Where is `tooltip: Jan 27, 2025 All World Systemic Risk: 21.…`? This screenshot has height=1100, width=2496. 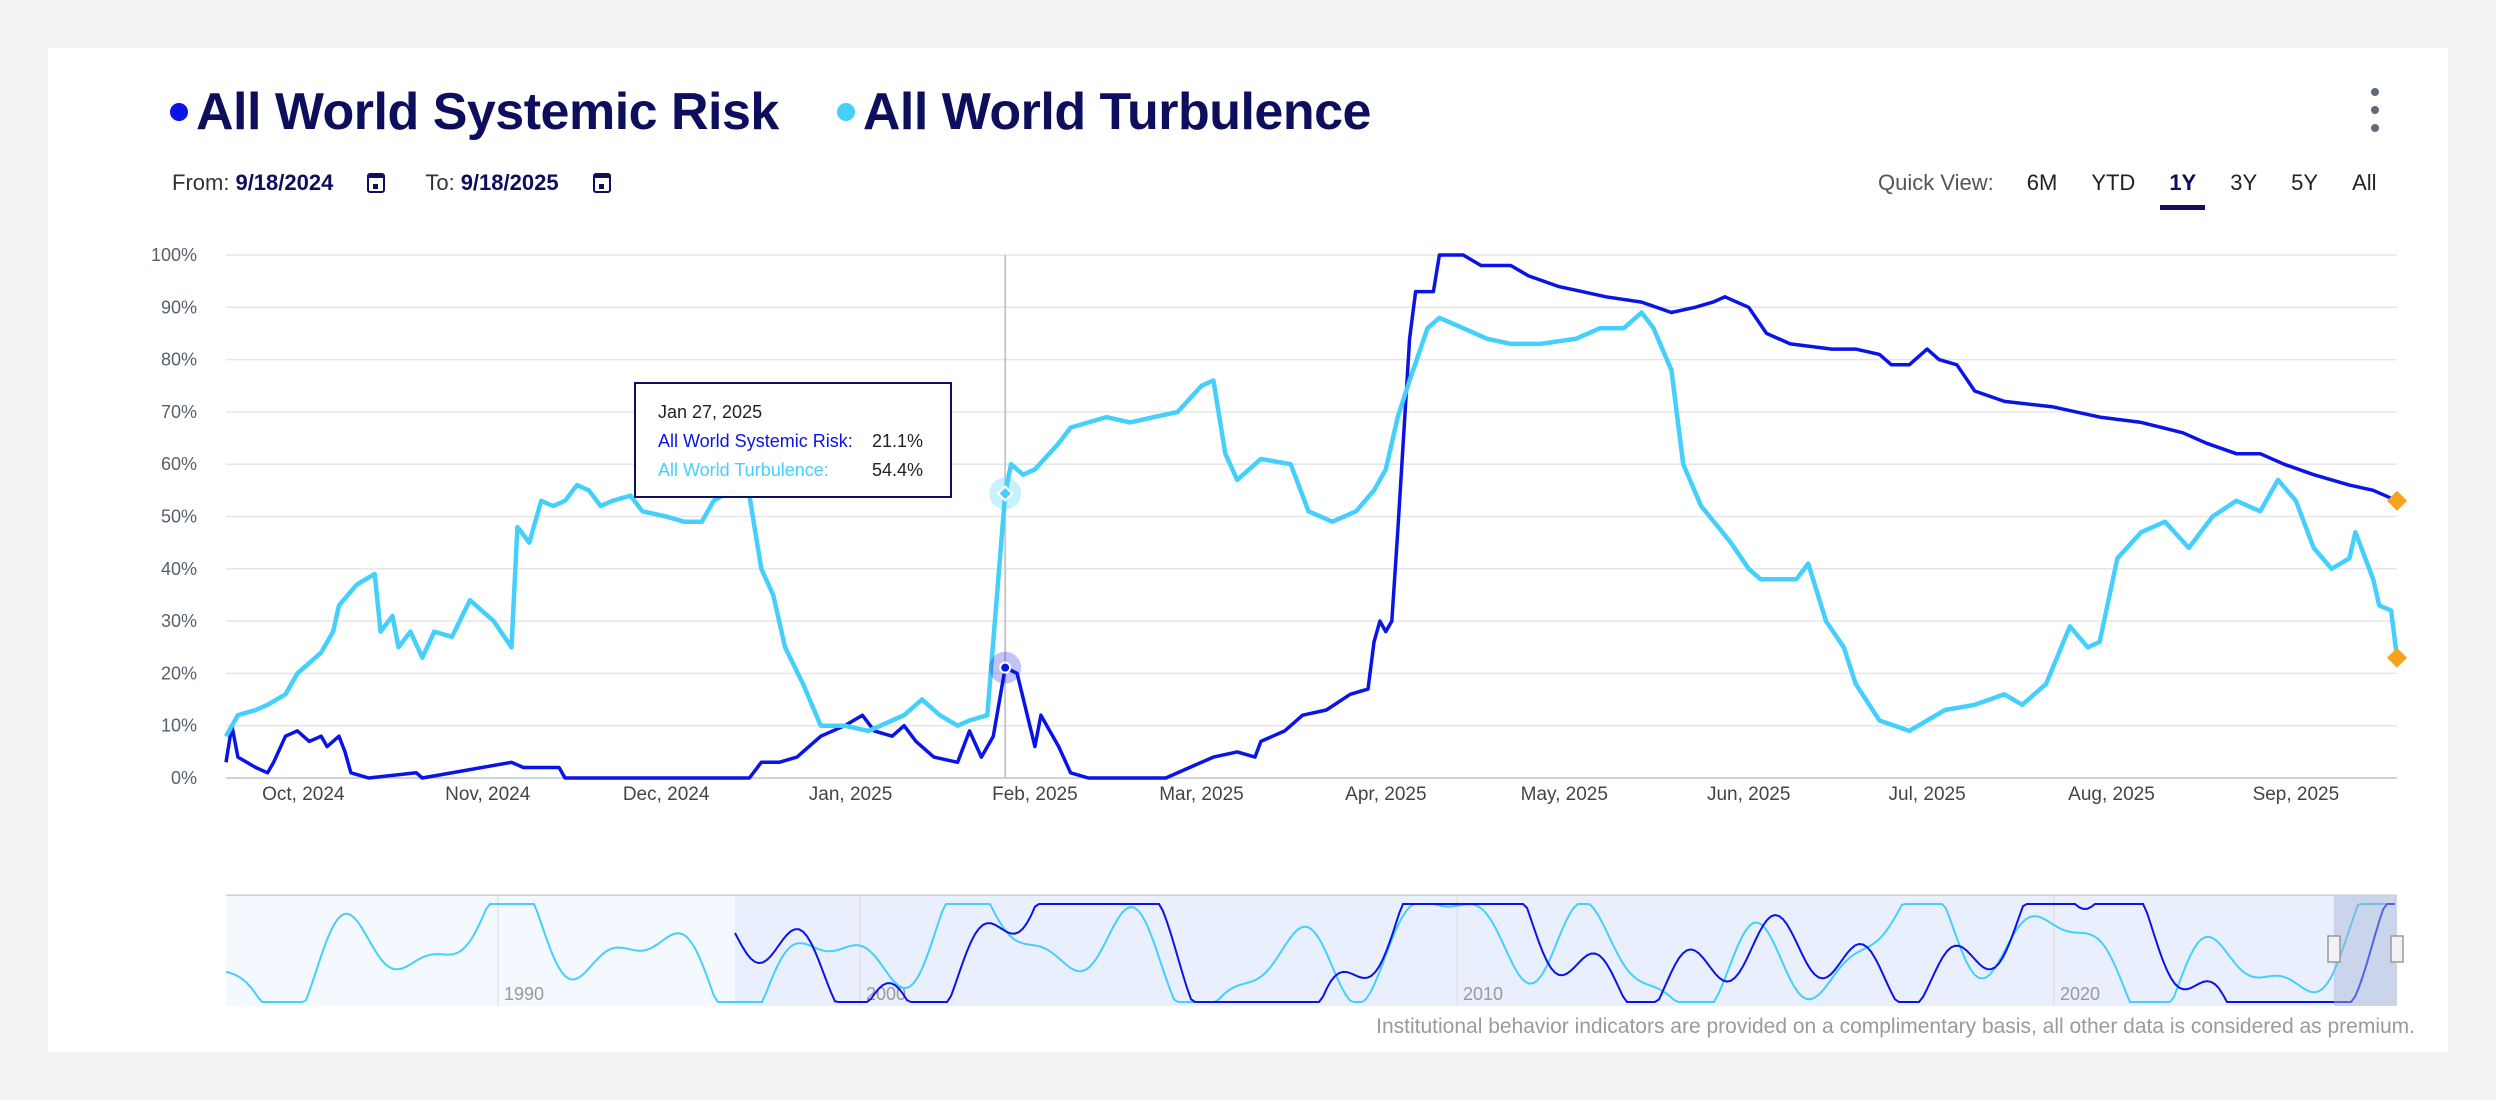
tooltip: Jan 27, 2025 All World Systemic Risk: 21.… is located at coordinates (793, 440).